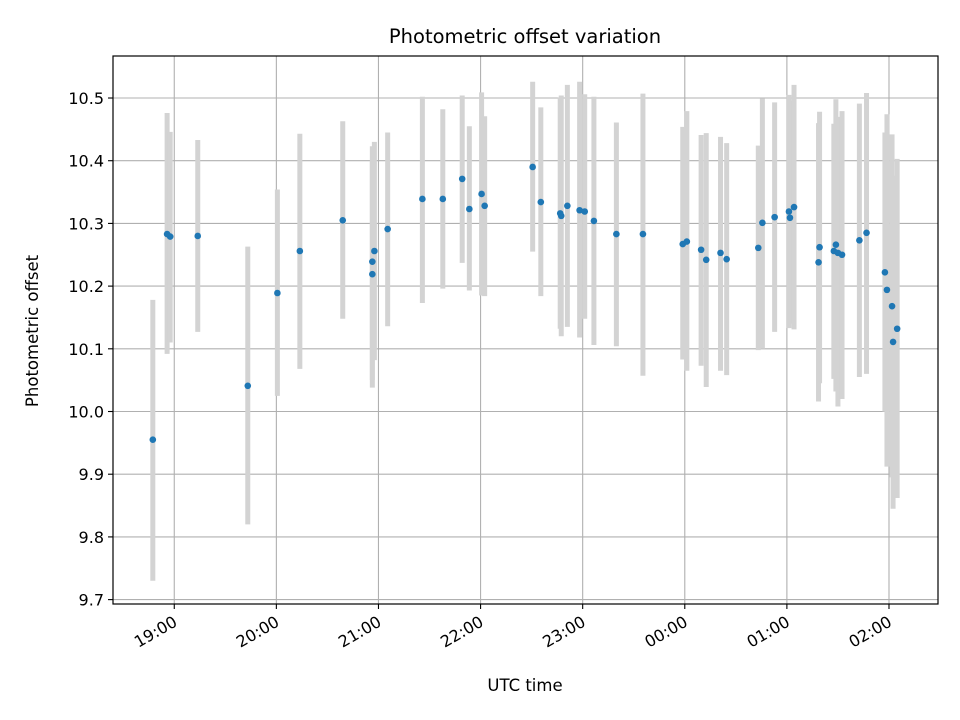  I want to click on y-tick-label: 9.9, so click(91, 474).